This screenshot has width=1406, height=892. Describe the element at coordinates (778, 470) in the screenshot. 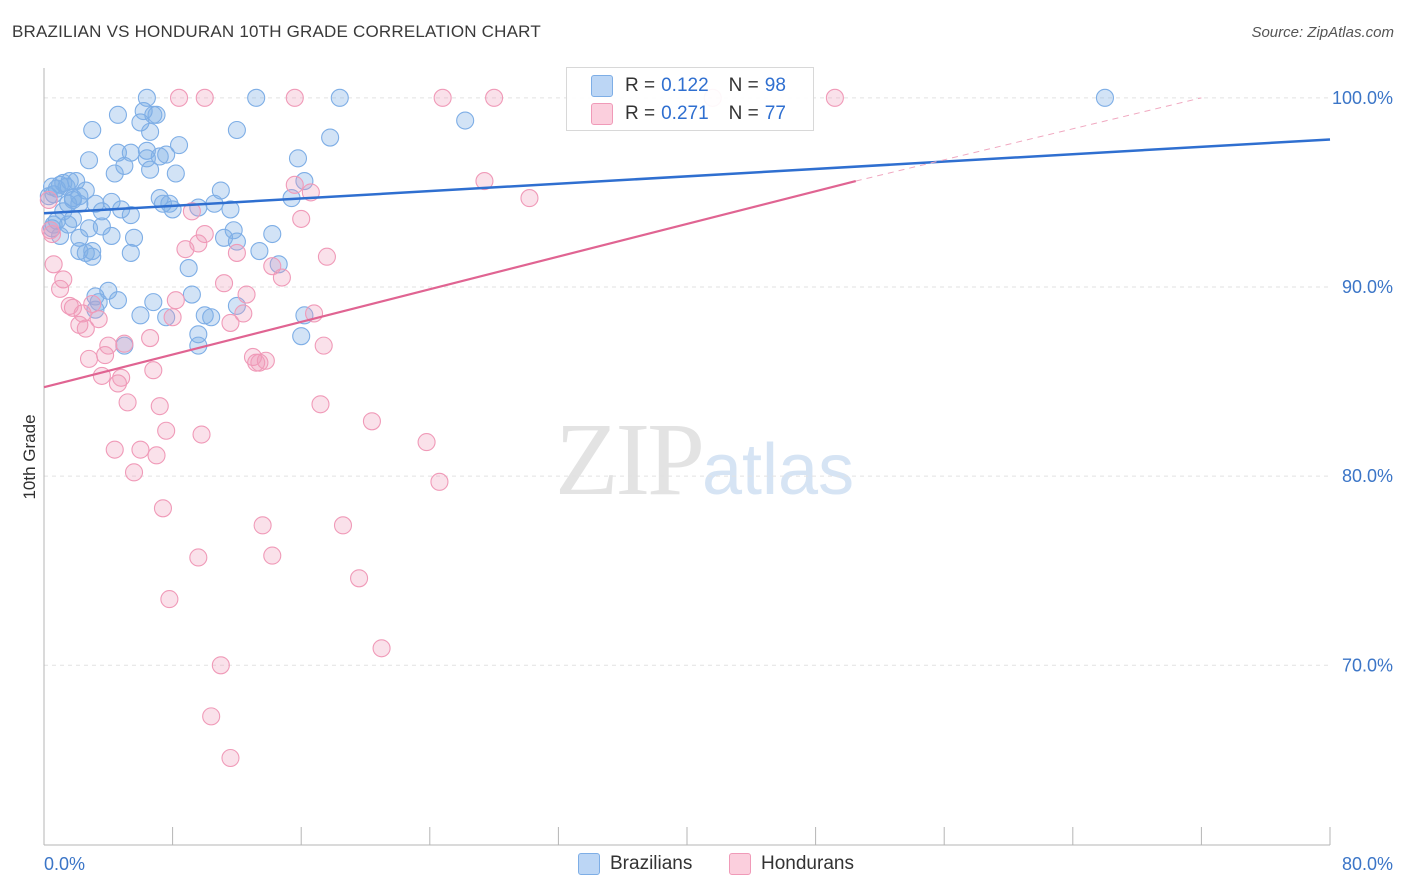

I see `watermark-atlas: atlas` at that location.